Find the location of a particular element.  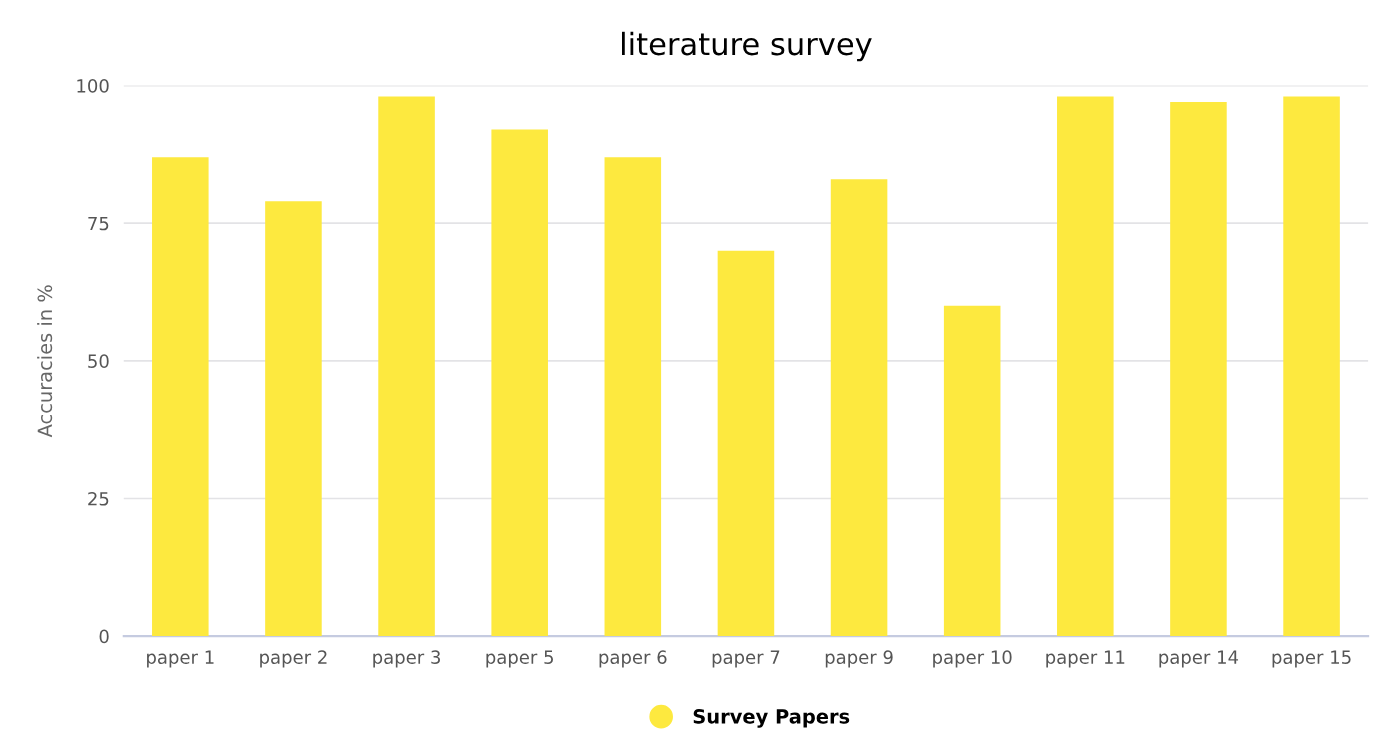

x-tick-label: paper 5 is located at coordinates (519, 659).